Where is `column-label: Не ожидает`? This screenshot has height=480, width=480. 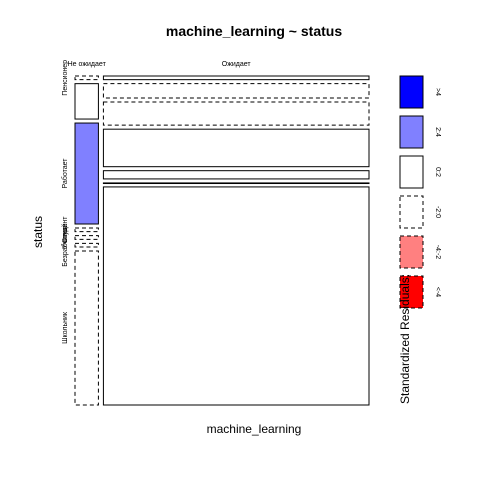 column-label: Не ожидает is located at coordinates (87, 64).